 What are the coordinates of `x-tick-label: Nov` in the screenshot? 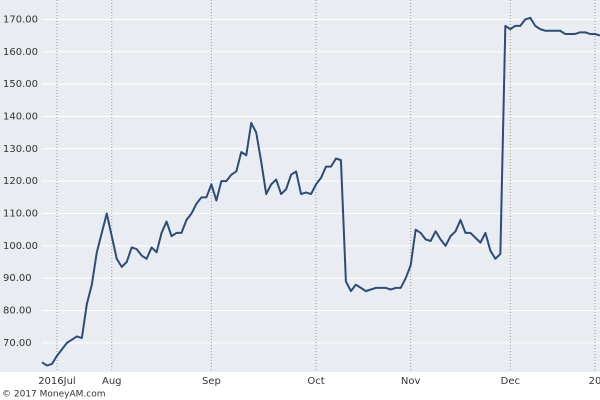 It's located at (411, 381).